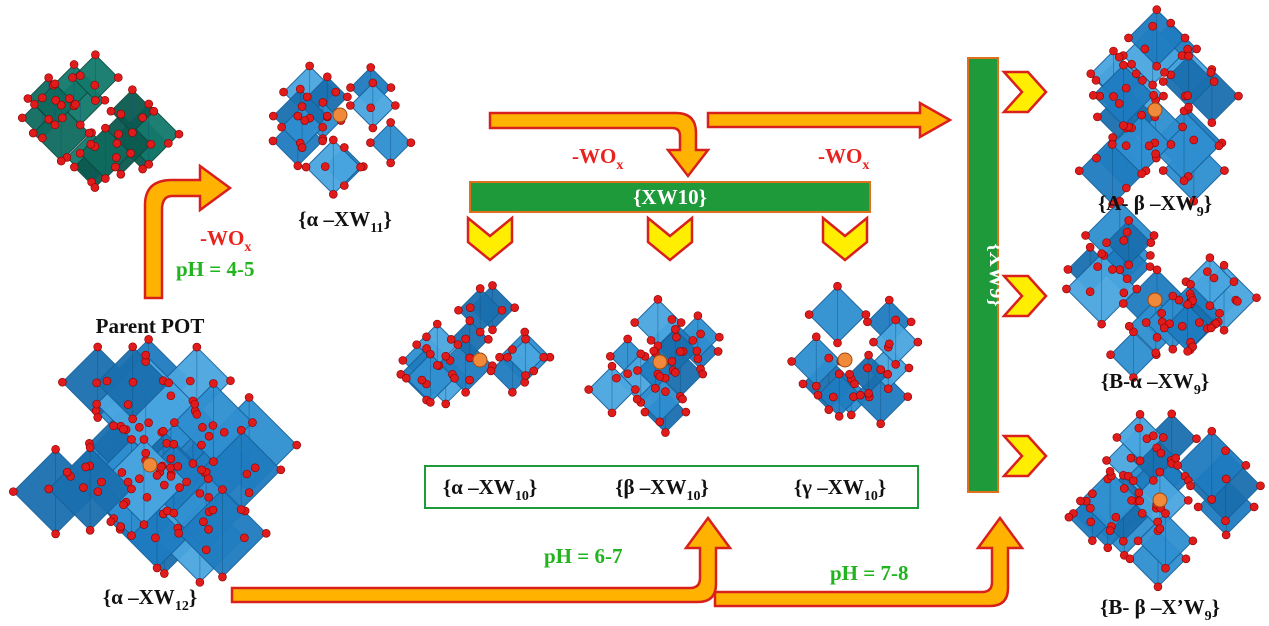 This screenshot has height=626, width=1269. Describe the element at coordinates (1152, 607) in the screenshot. I see `label-main: {B- β –X’W` at that location.